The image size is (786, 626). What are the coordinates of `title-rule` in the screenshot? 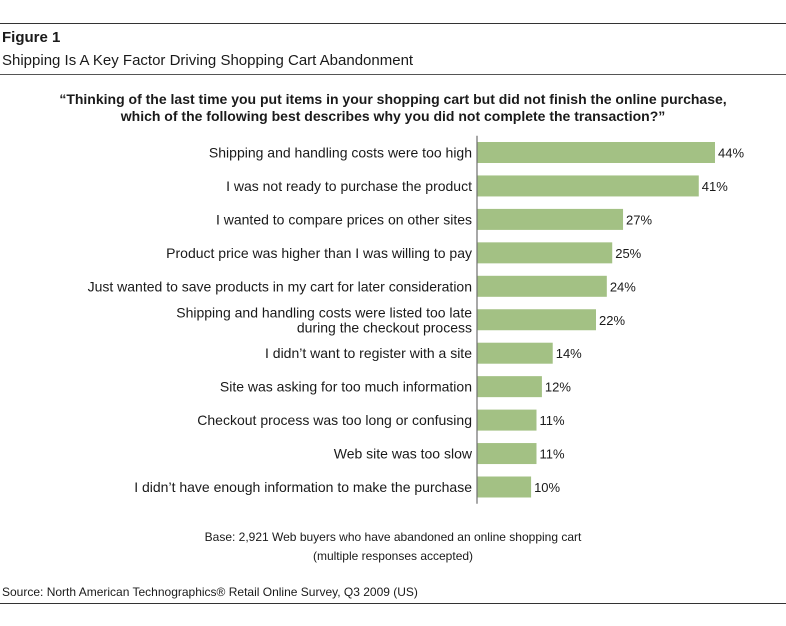 It's located at (393, 74).